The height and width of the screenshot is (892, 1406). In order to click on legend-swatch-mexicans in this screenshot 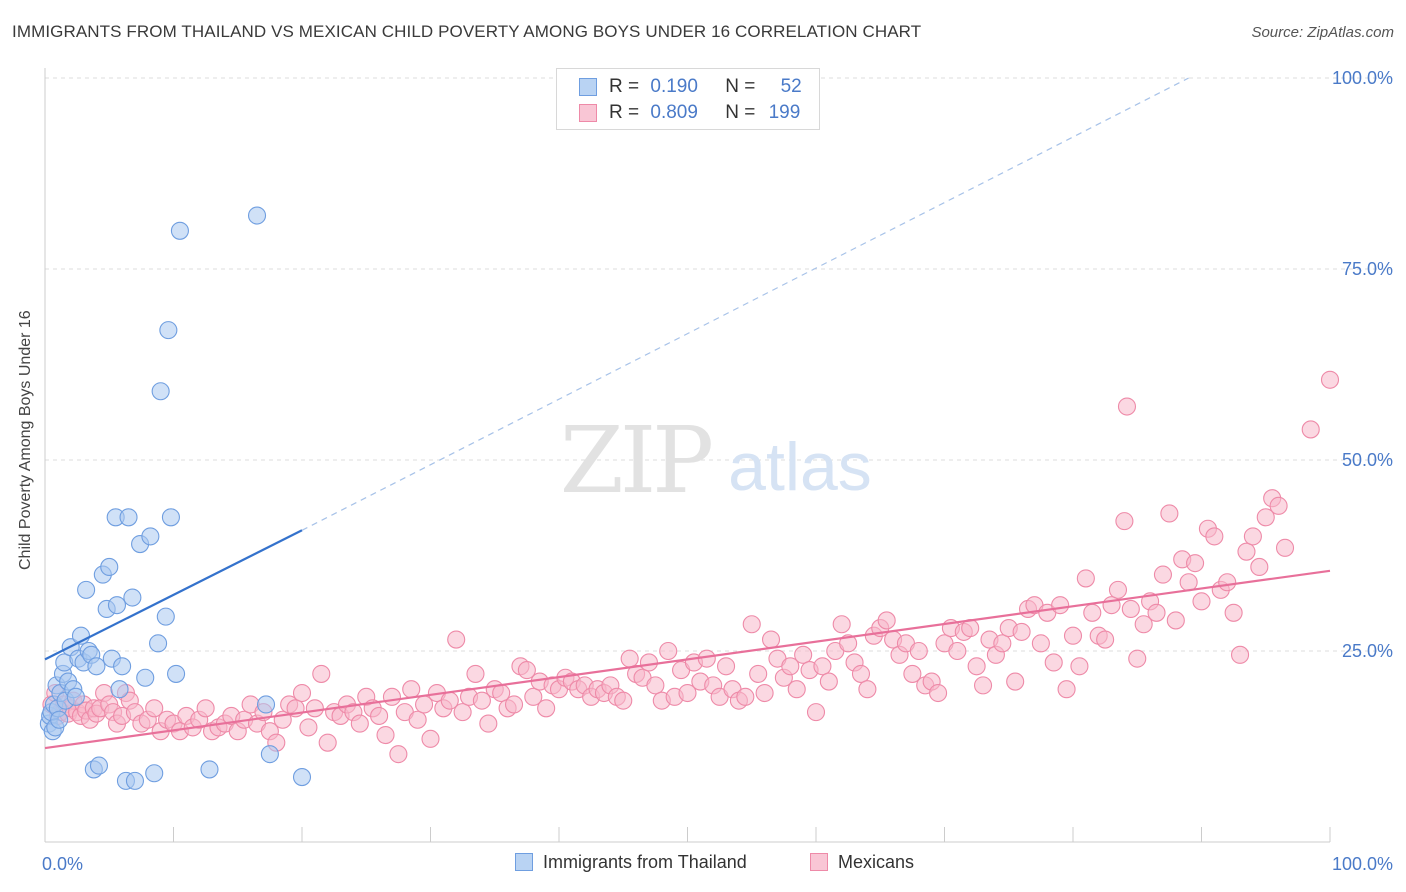, I will do `click(588, 113)`.